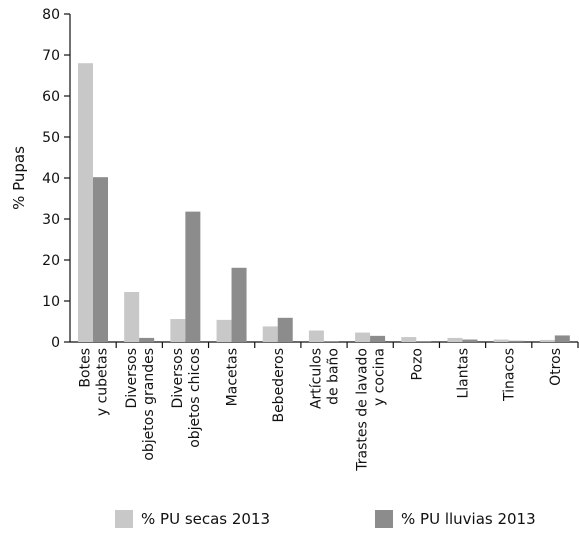 Image resolution: width=579 pixels, height=534 pixels. I want to click on legend-swatch-secas, so click(124, 519).